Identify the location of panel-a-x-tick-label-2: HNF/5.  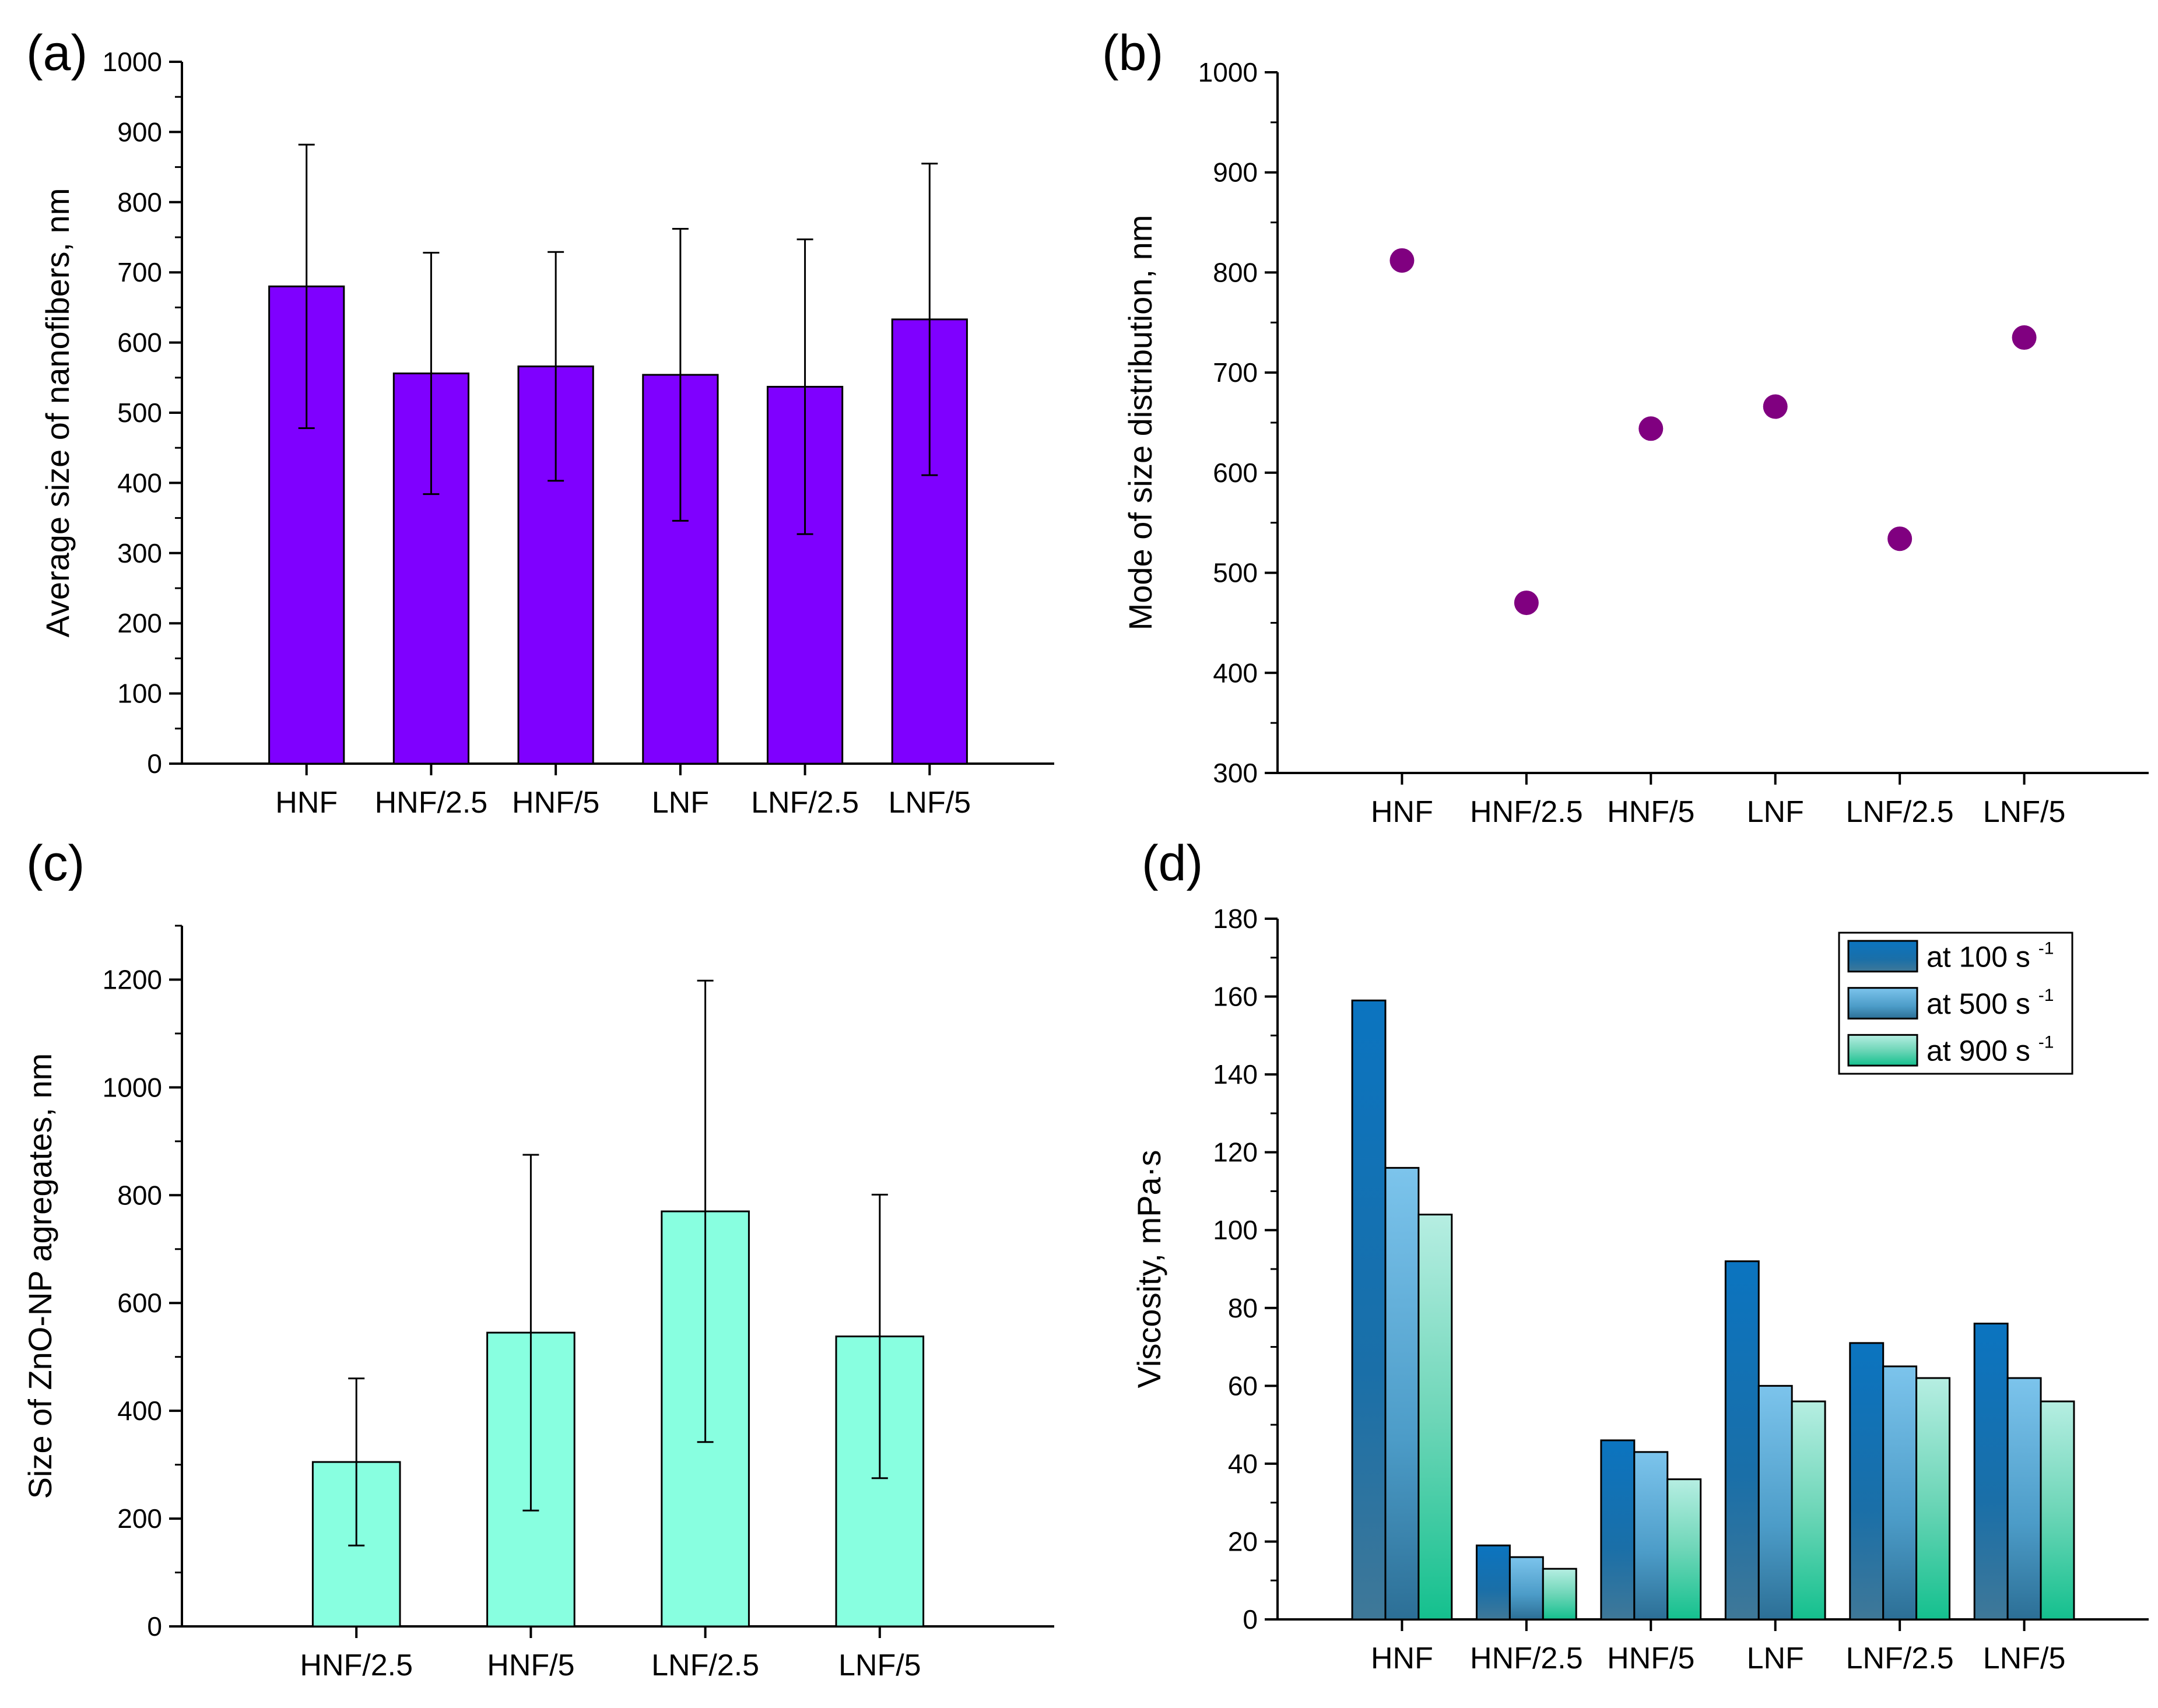
(555, 803).